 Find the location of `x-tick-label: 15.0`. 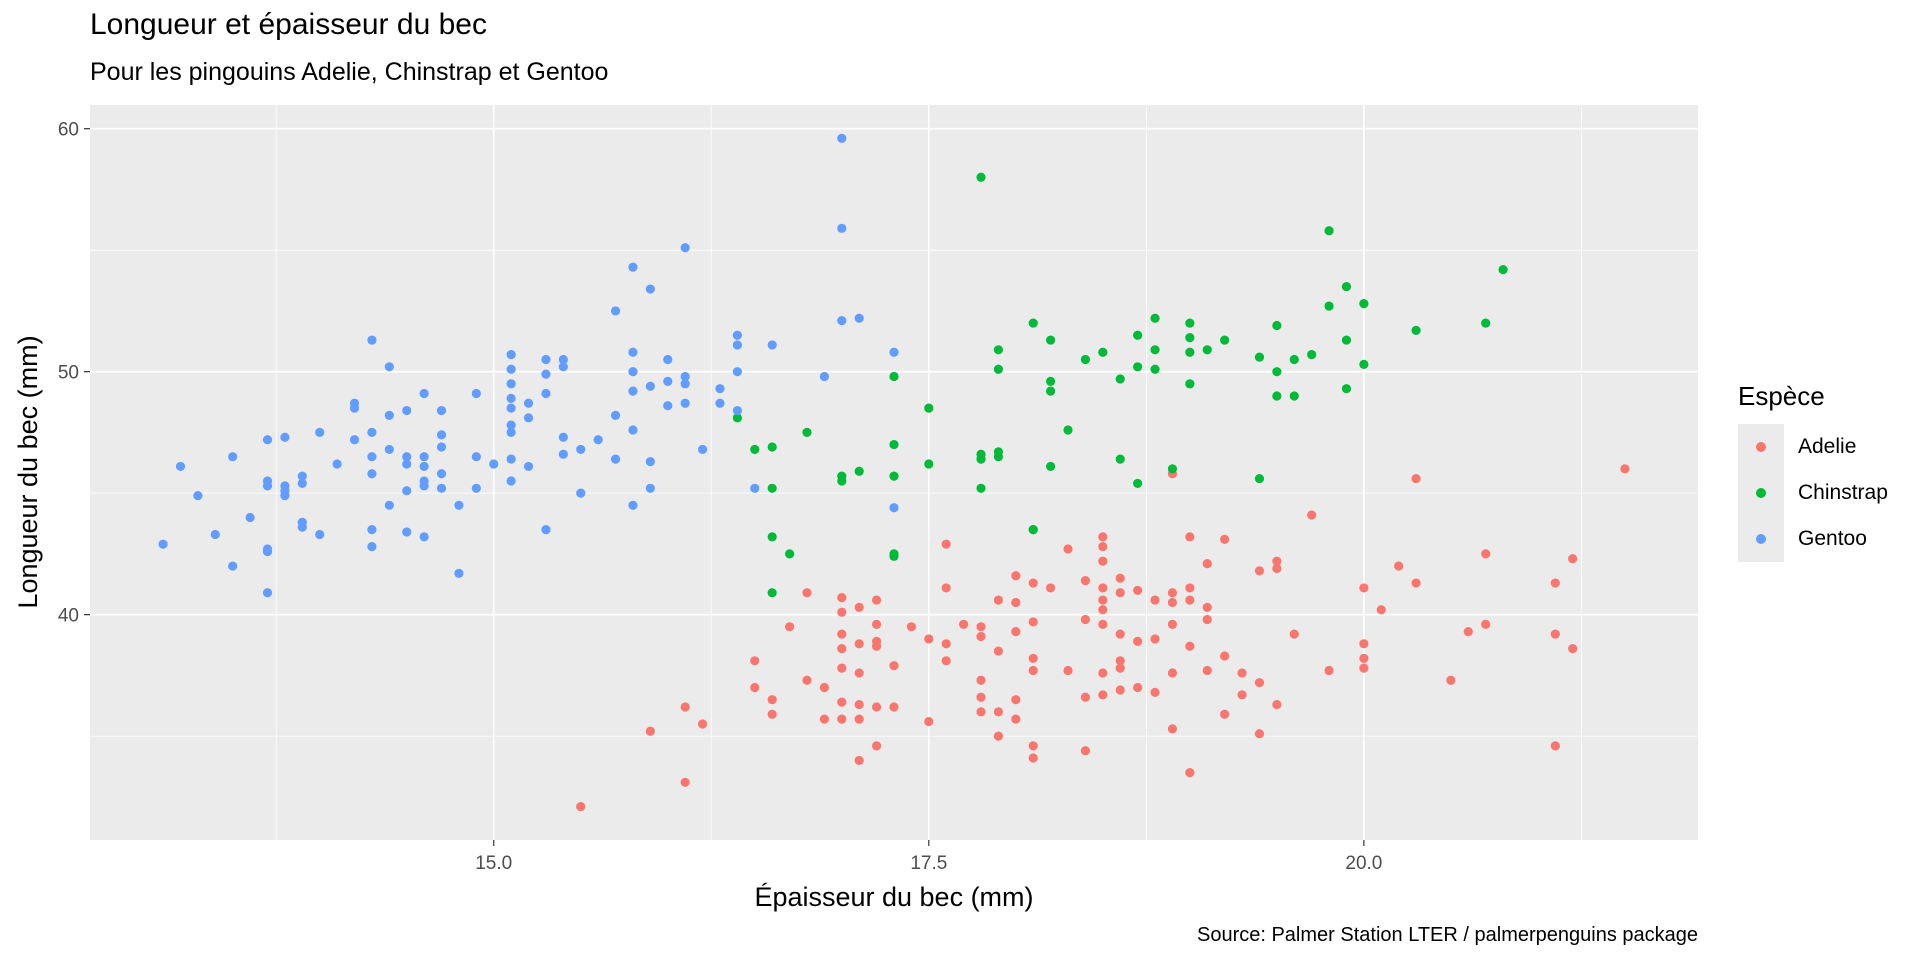

x-tick-label: 15.0 is located at coordinates (493, 863).